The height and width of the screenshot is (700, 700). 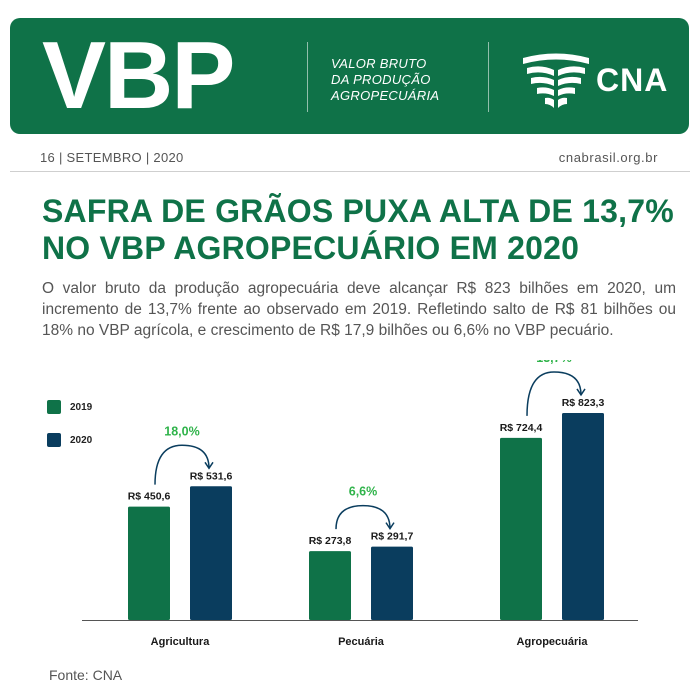 What do you see at coordinates (138, 75) in the screenshot?
I see `vbp-acronym: VBP` at bounding box center [138, 75].